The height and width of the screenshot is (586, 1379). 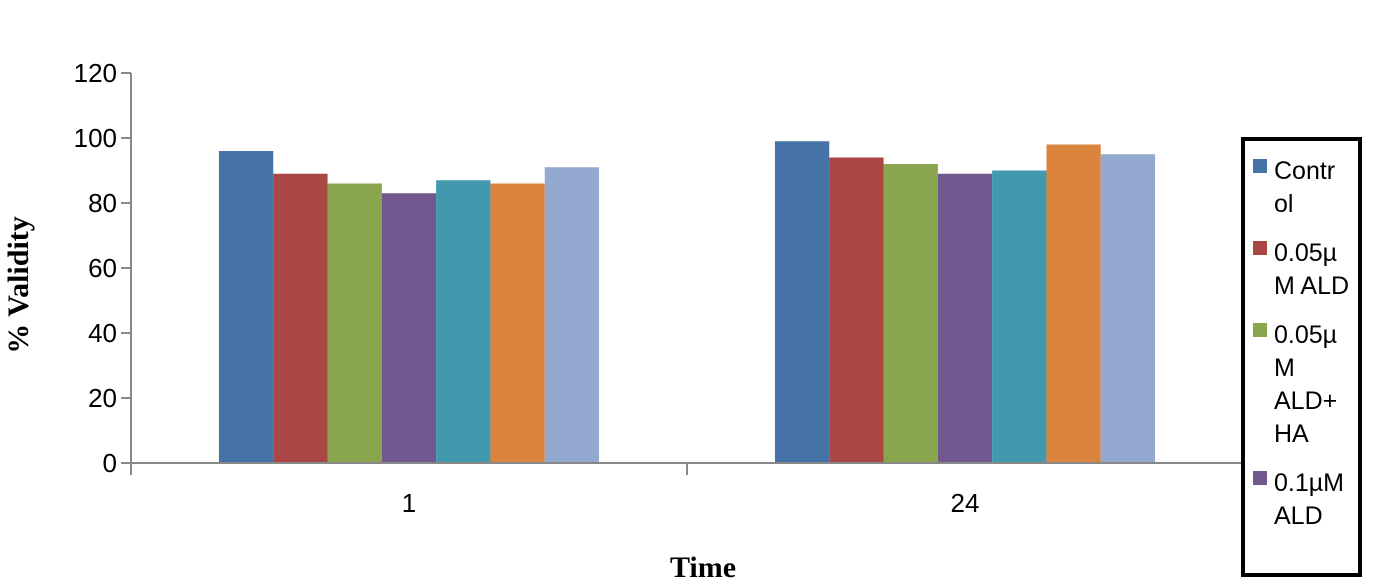 I want to click on legend-label: HA, so click(x=1291, y=434).